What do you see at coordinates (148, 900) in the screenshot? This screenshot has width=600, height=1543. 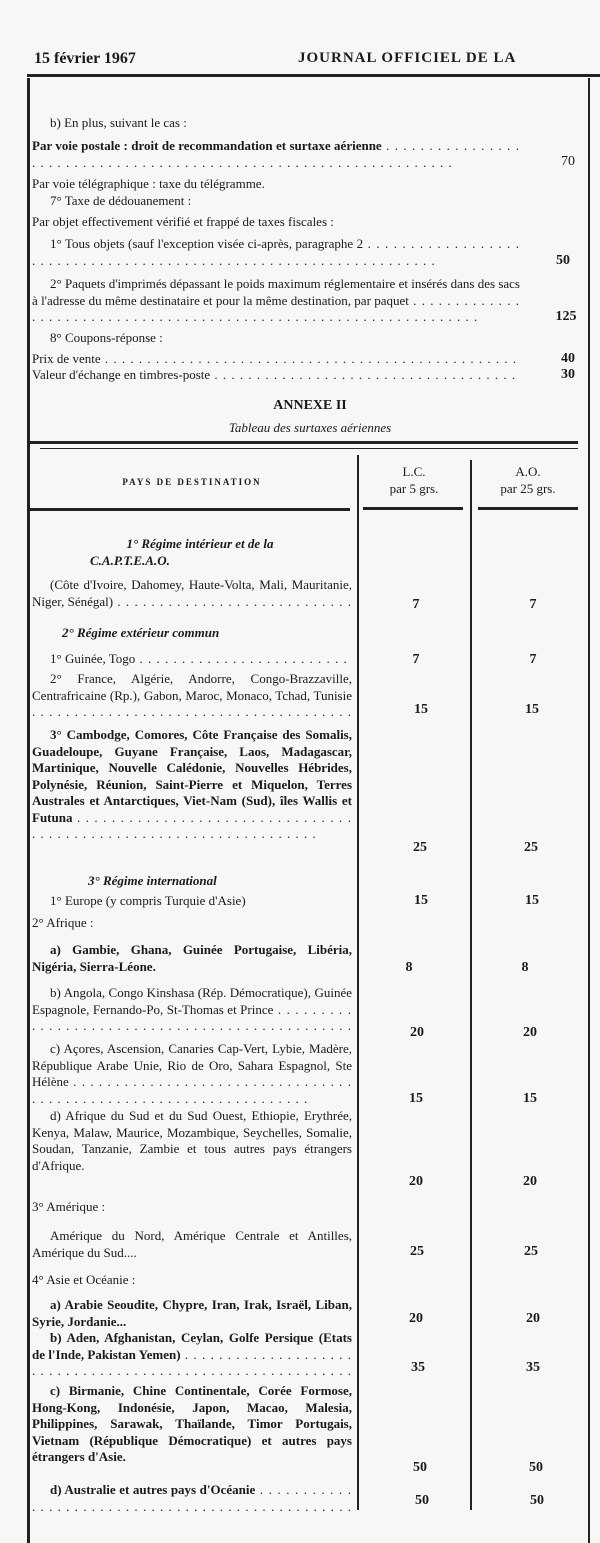 I see `table-row-europe: 1° Europe (y compris Turquie d'Asie)` at bounding box center [148, 900].